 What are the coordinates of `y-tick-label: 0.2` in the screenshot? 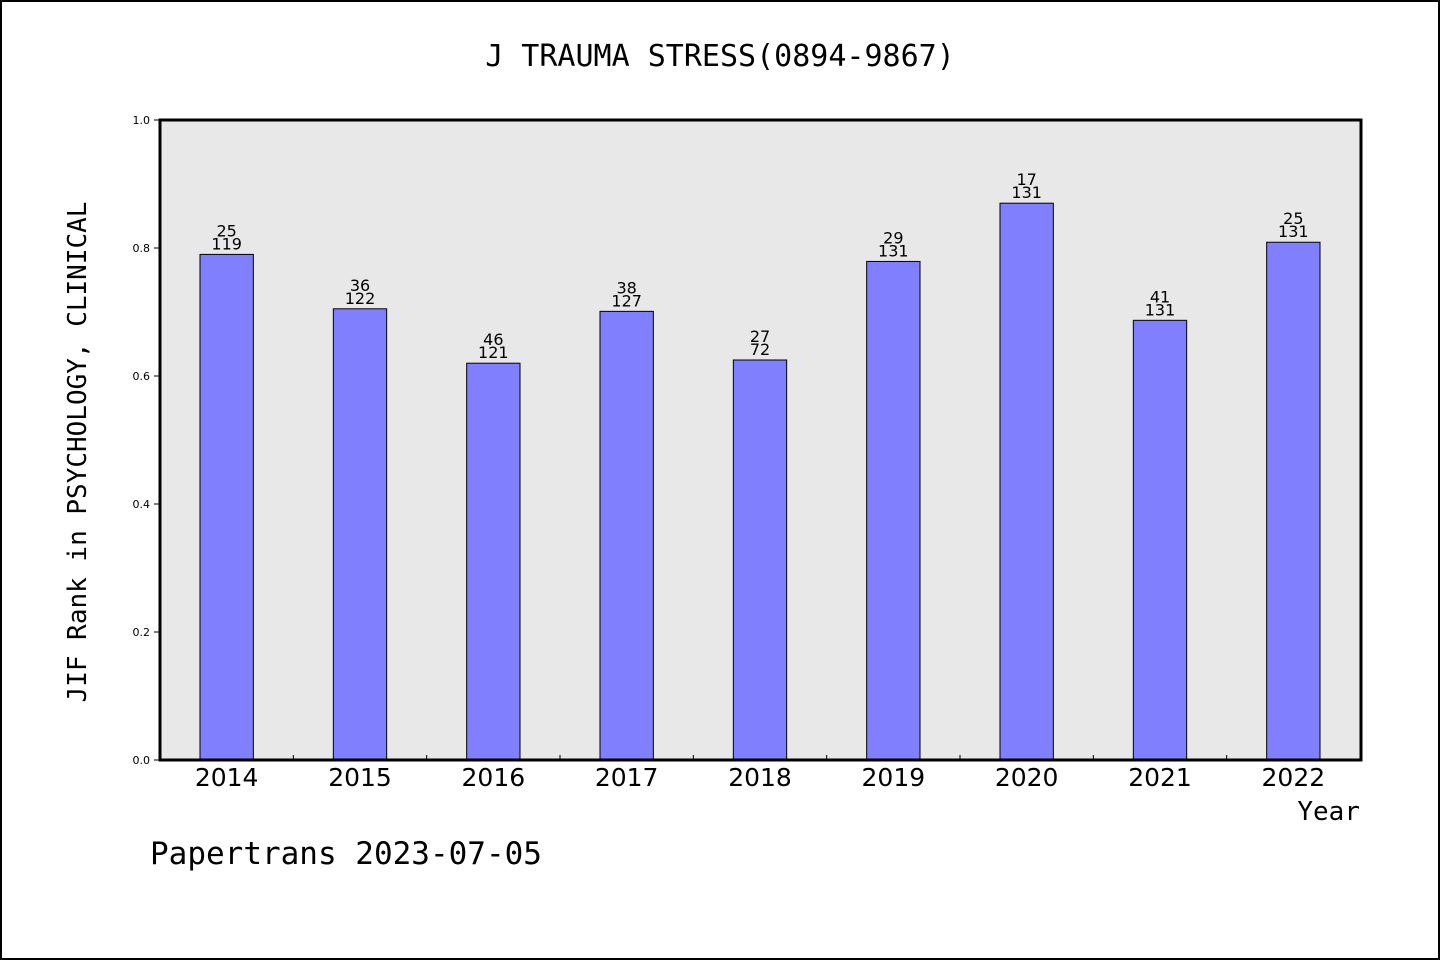 It's located at (142, 632).